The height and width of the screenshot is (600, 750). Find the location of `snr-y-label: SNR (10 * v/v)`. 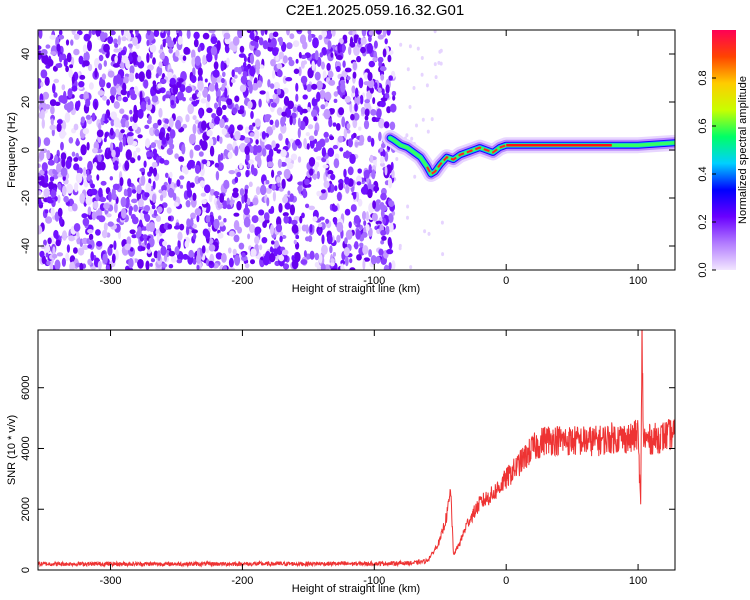

snr-y-label: SNR (10 * v/v) is located at coordinates (12, 450).